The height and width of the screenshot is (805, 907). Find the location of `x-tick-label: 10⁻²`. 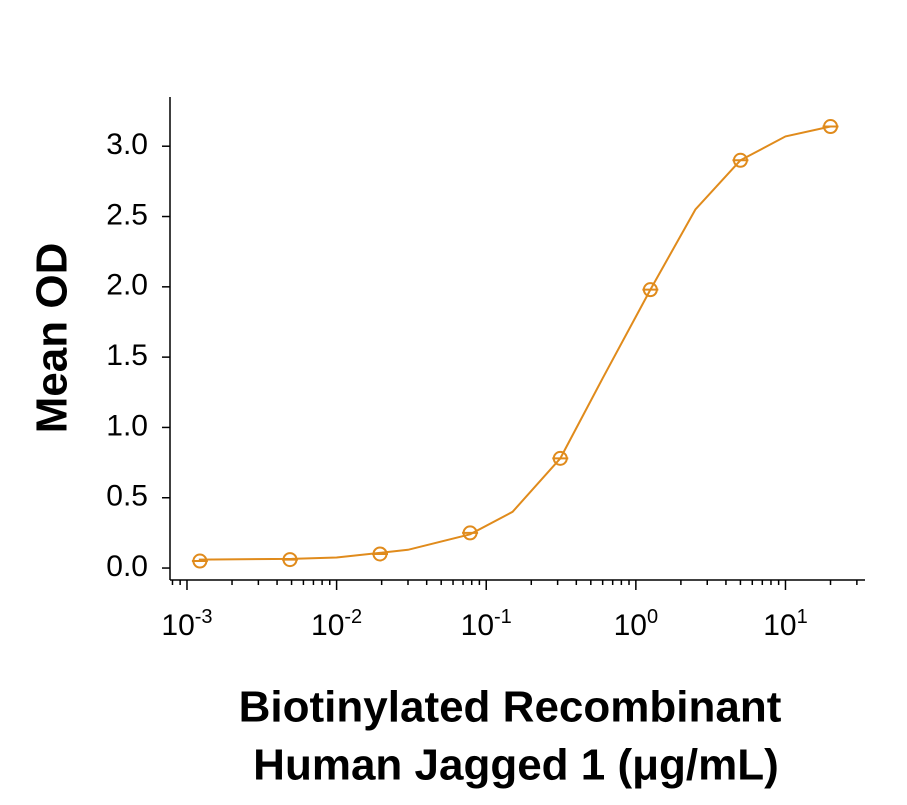

x-tick-label: 10⁻² is located at coordinates (336, 624).